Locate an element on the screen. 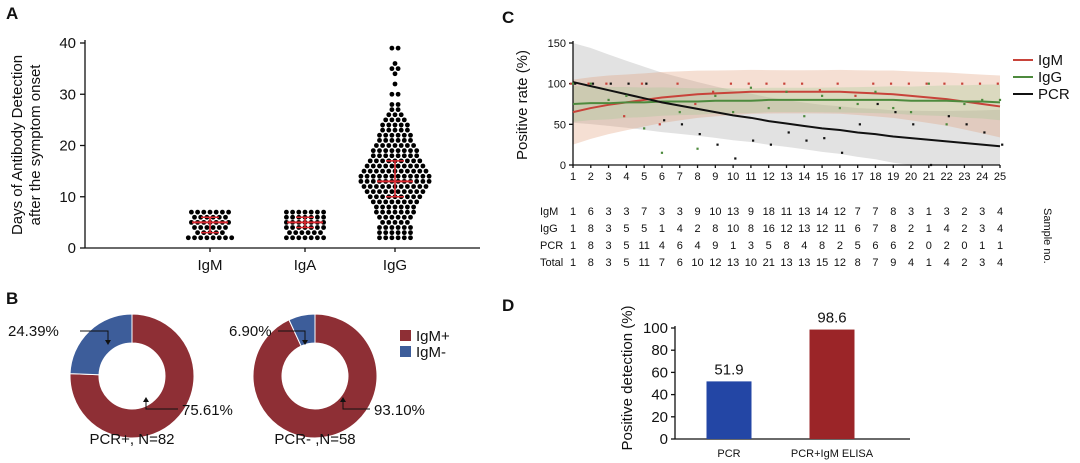 The width and height of the screenshot is (1080, 463). panel-c-xtick-label: 2 is located at coordinates (591, 177).